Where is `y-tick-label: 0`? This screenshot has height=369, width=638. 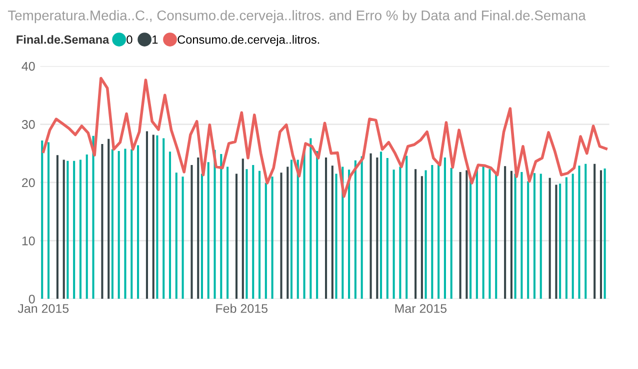 y-tick-label: 0 is located at coordinates (31, 299).